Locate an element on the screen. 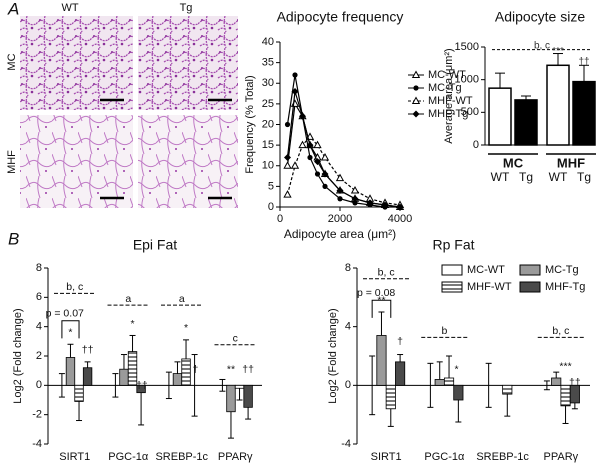 Image resolution: width=602 pixels, height=467 pixels. y-tick-label: 1500 is located at coordinates (467, 47).